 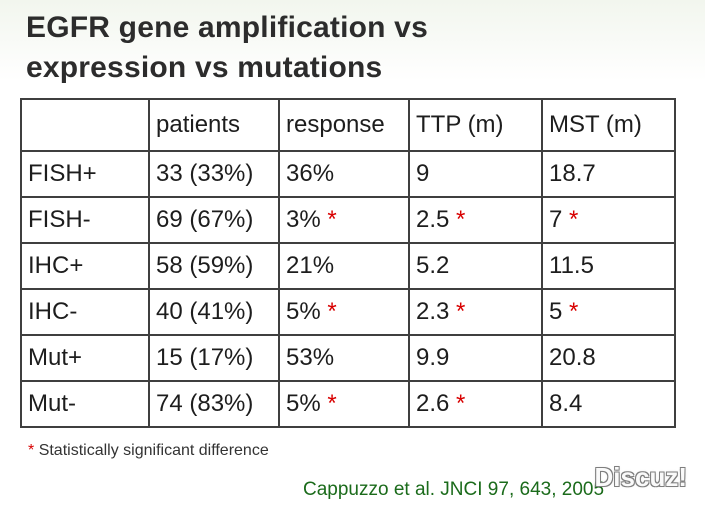 I want to click on mst-value: 5, so click(x=556, y=311).